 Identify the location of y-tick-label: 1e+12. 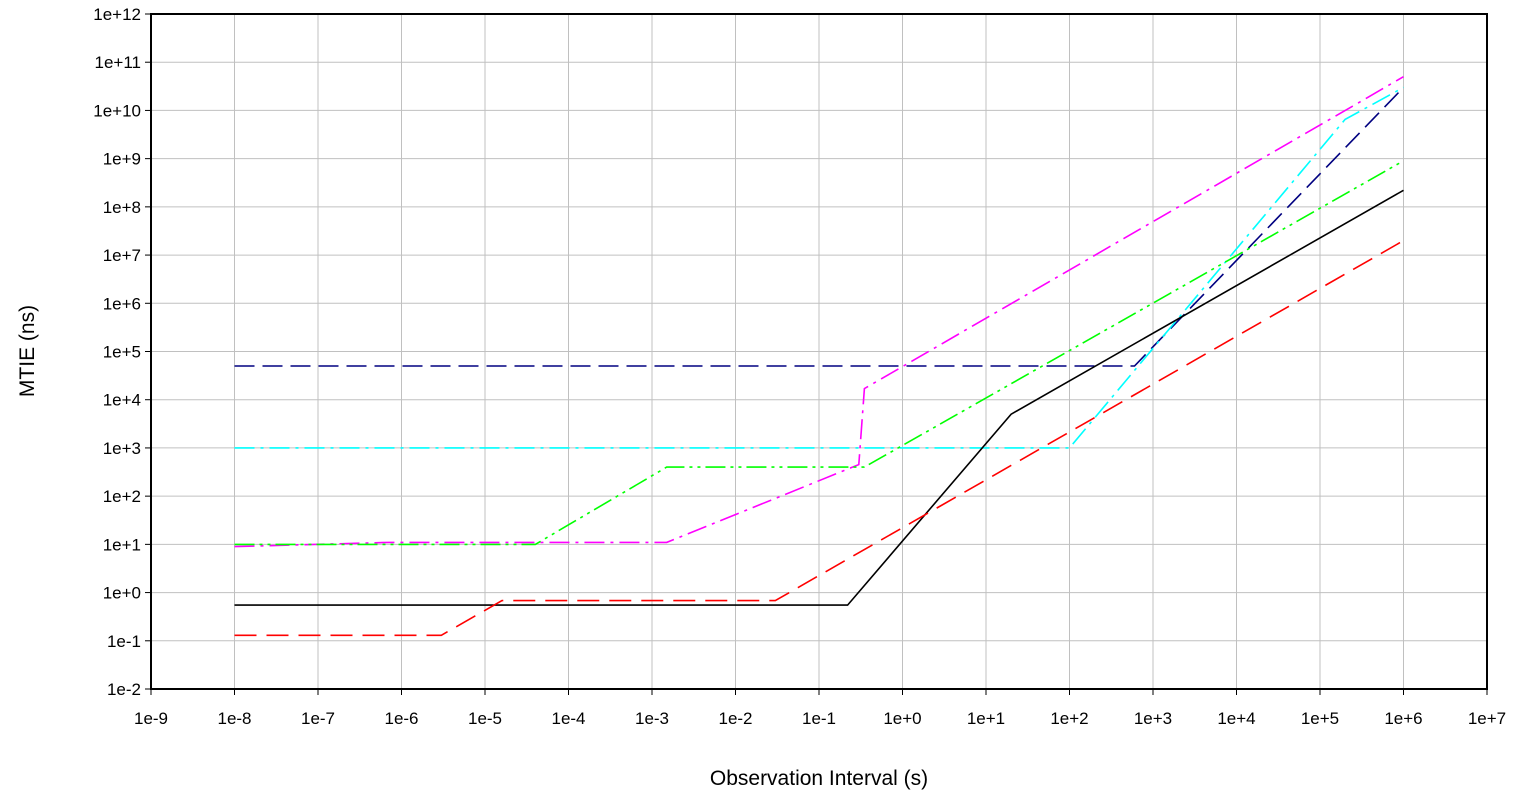
(117, 14).